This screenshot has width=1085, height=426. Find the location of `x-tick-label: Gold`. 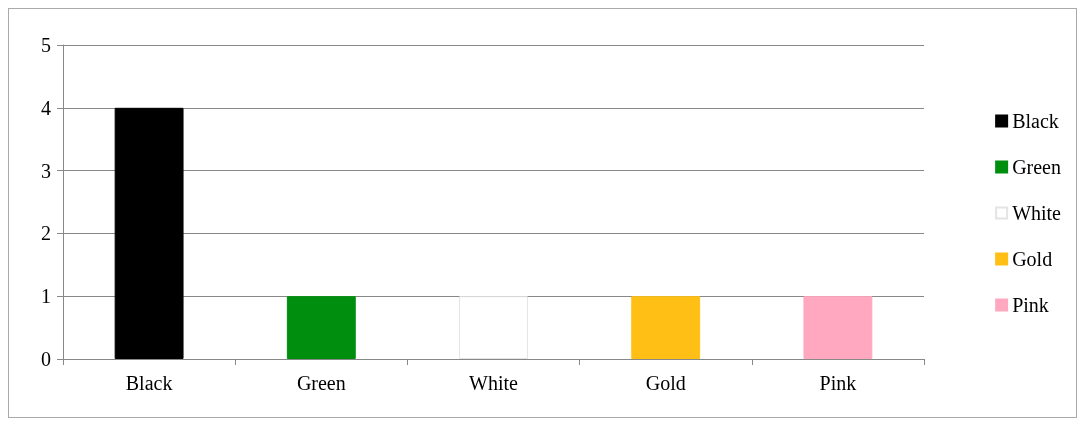

x-tick-label: Gold is located at coordinates (665, 383).